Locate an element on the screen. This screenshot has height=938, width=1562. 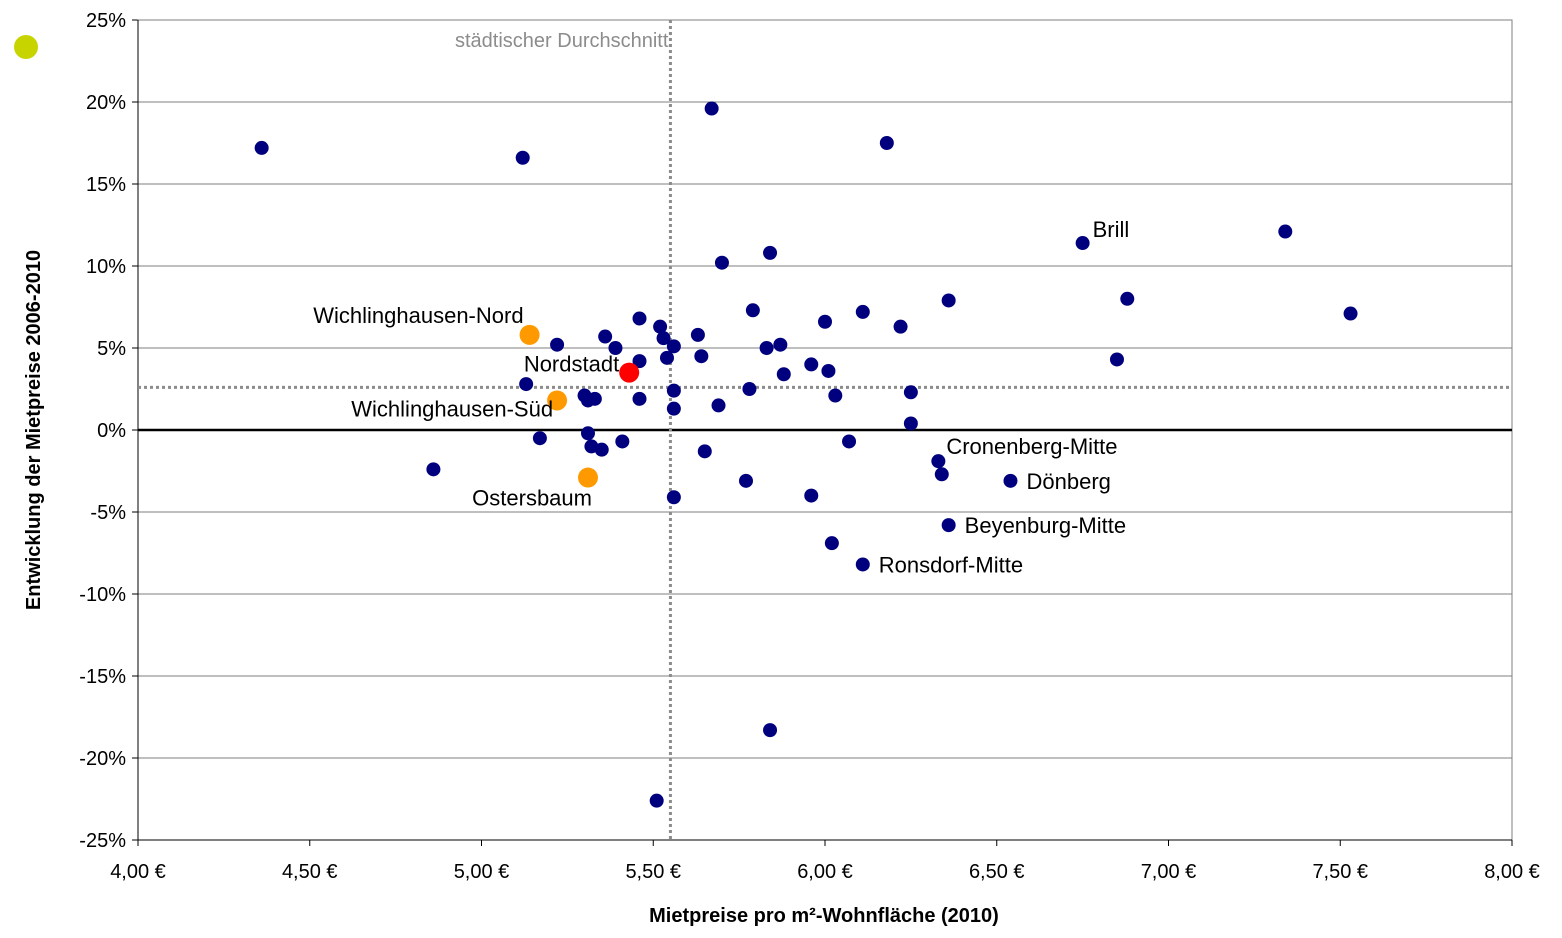
x-tick-label: 5,00 € is located at coordinates (482, 872).